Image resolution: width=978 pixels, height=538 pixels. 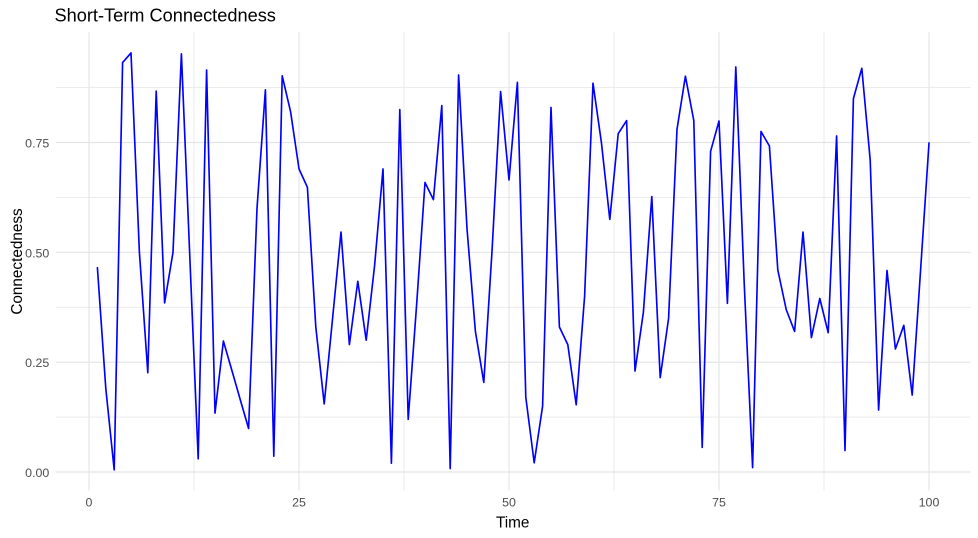 What do you see at coordinates (17, 261) in the screenshot?
I see `svg-text: Connectedness` at bounding box center [17, 261].